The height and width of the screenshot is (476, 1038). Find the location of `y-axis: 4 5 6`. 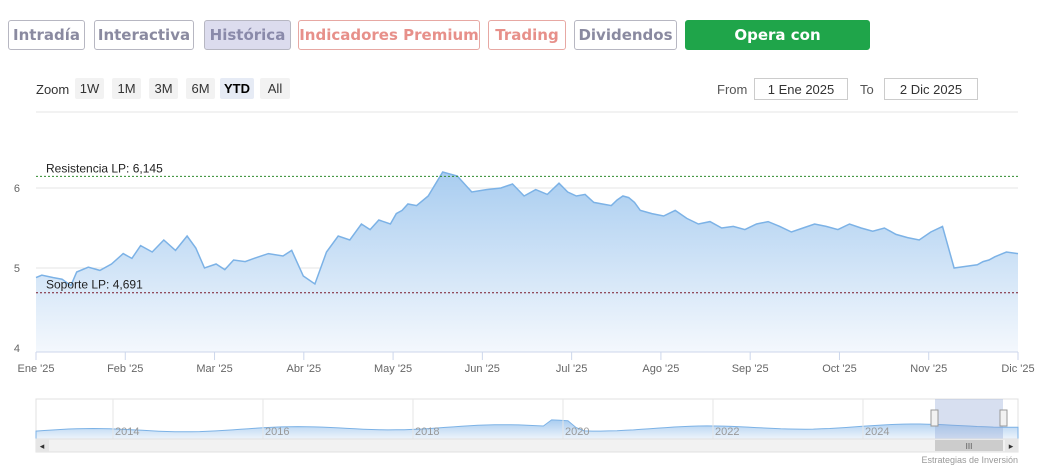

y-axis: 4 5 6 is located at coordinates (17, 269).